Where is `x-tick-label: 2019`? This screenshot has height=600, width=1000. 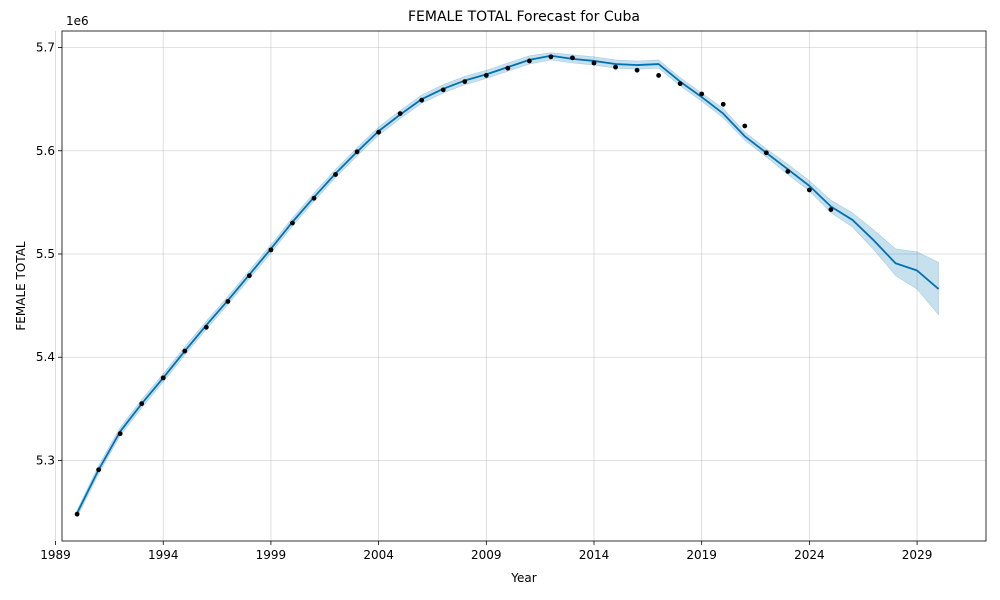 x-tick-label: 2019 is located at coordinates (701, 555).